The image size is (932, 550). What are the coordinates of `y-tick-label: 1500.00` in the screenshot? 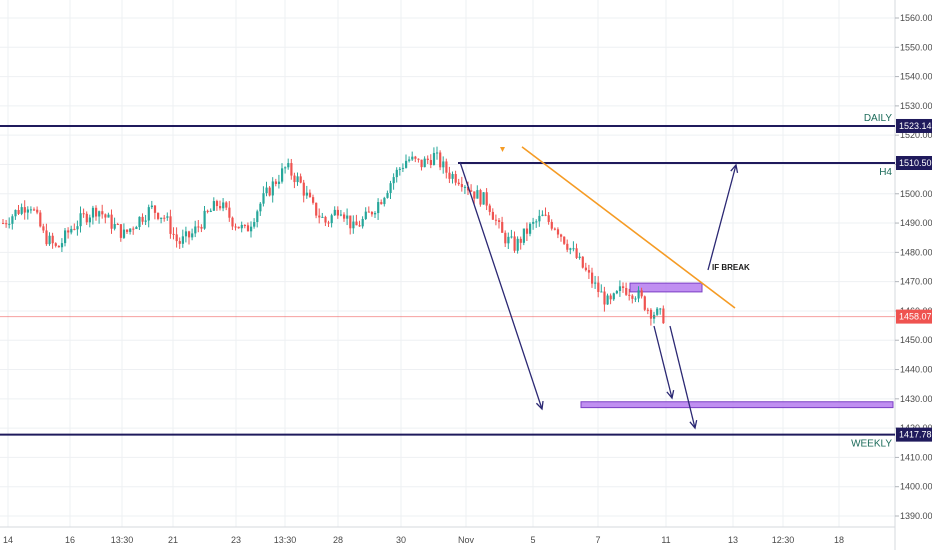 It's located at (916, 194).